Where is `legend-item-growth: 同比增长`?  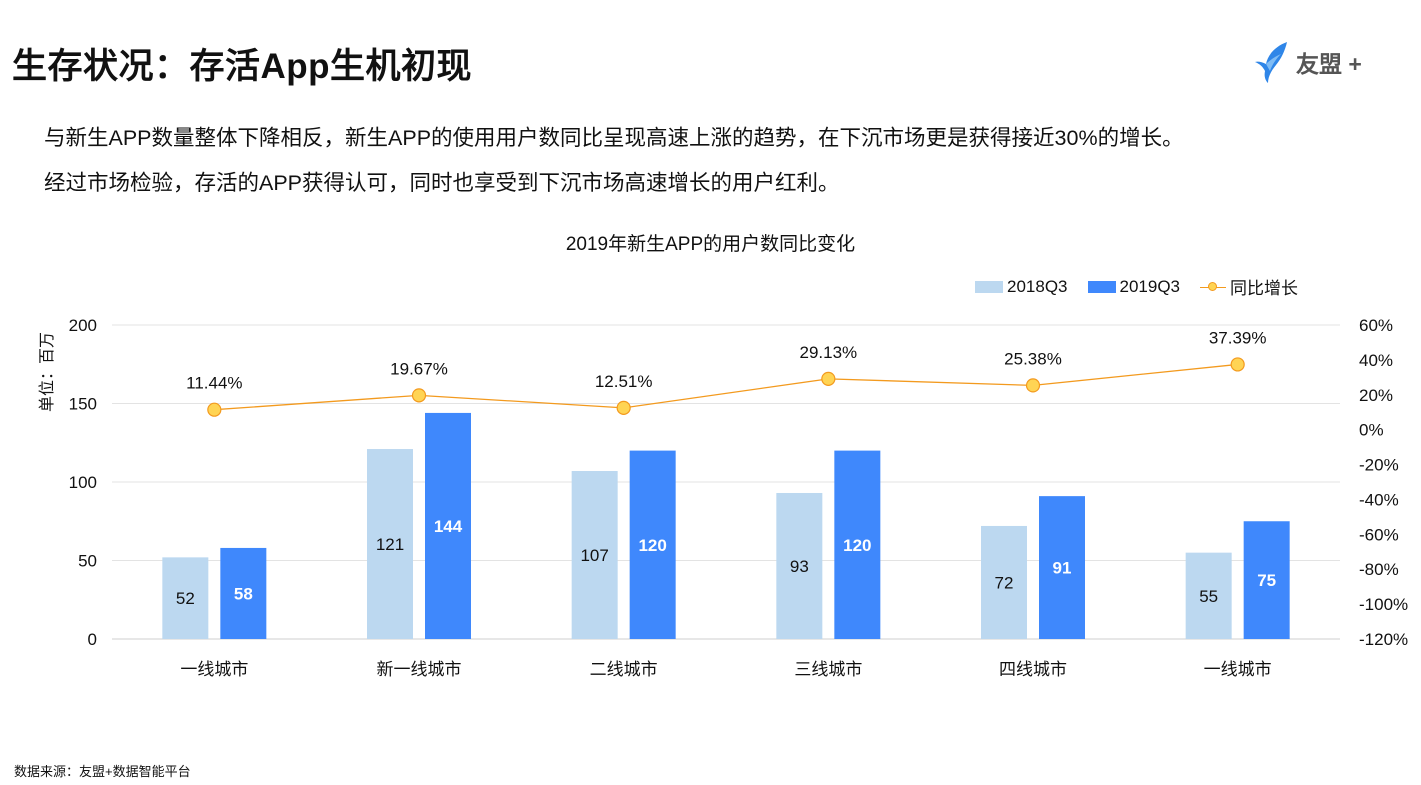
legend-item-growth: 同比增长 is located at coordinates (1249, 286).